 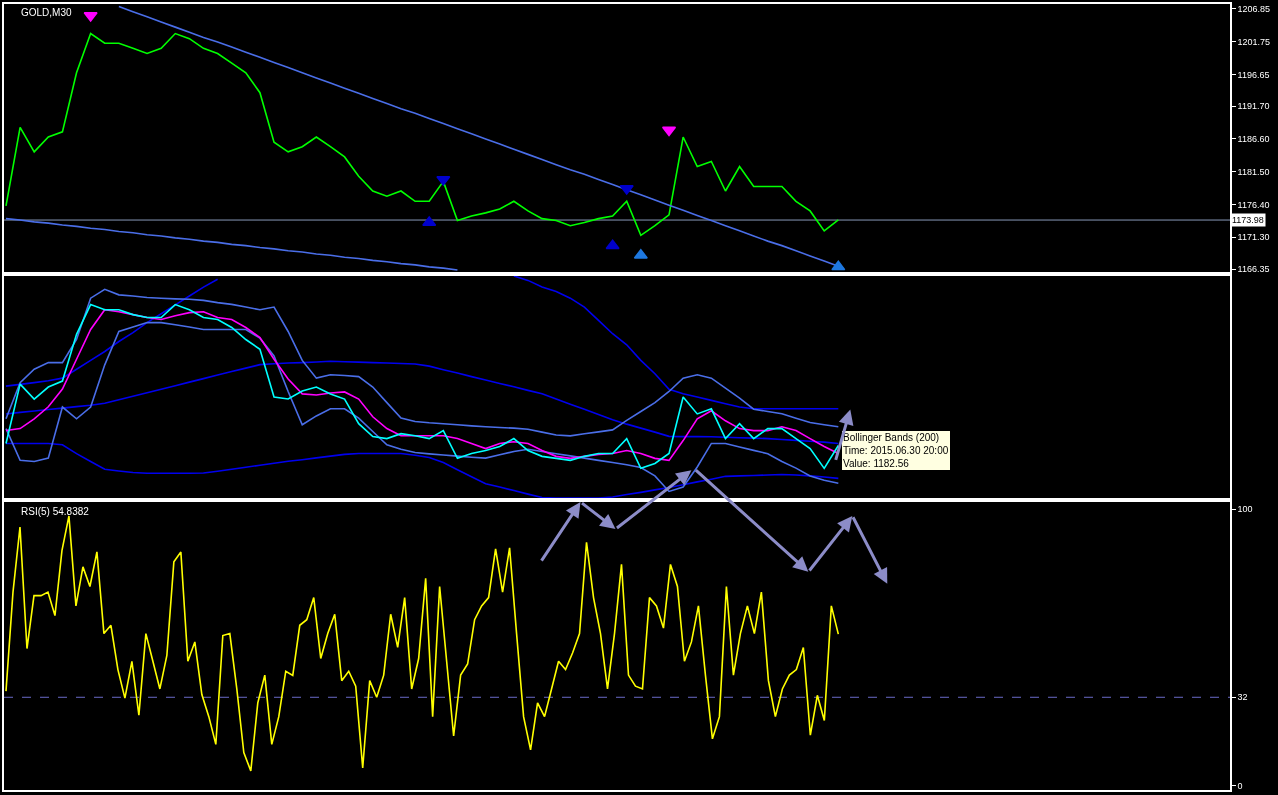 What do you see at coordinates (1253, 237) in the screenshot?
I see `y-tick-label: 1171.30` at bounding box center [1253, 237].